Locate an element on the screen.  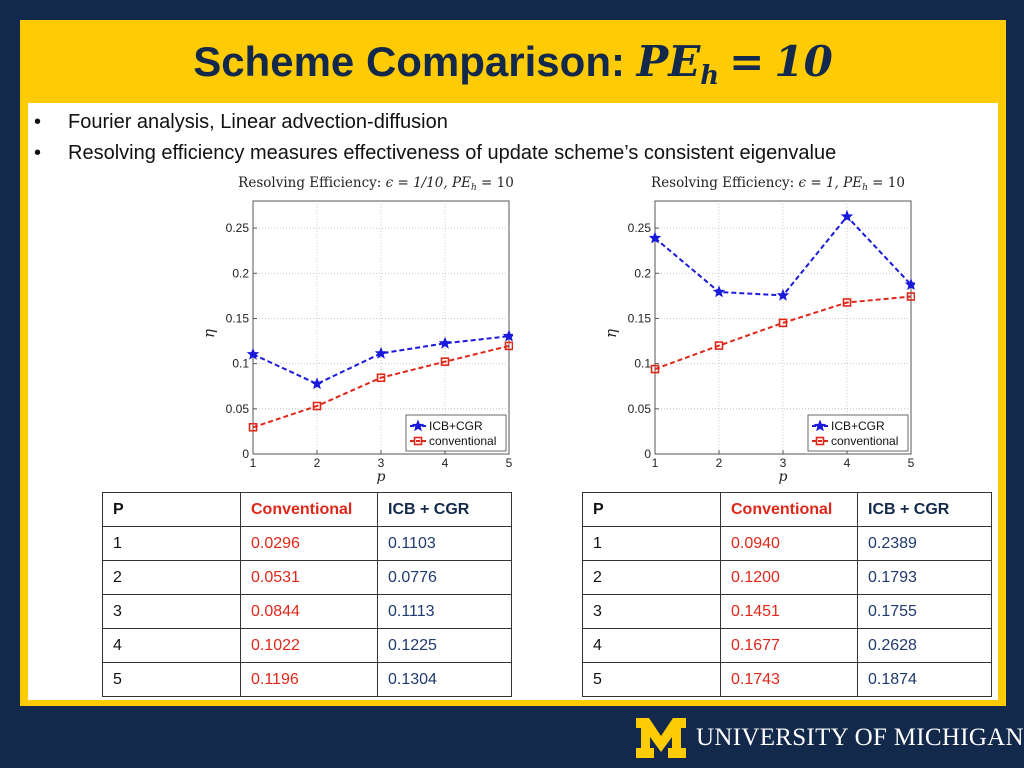
table-row: 2 0.1200 0.1793 is located at coordinates (787, 577).